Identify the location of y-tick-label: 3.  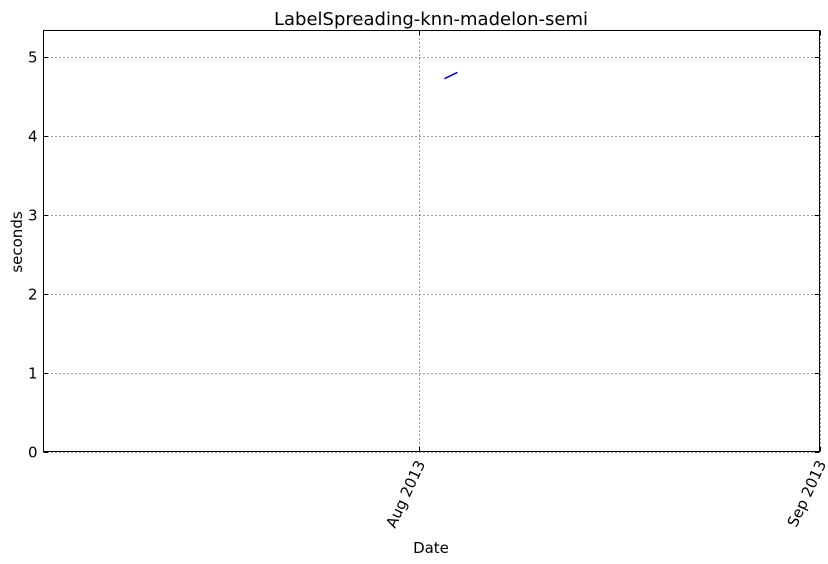
(33, 216).